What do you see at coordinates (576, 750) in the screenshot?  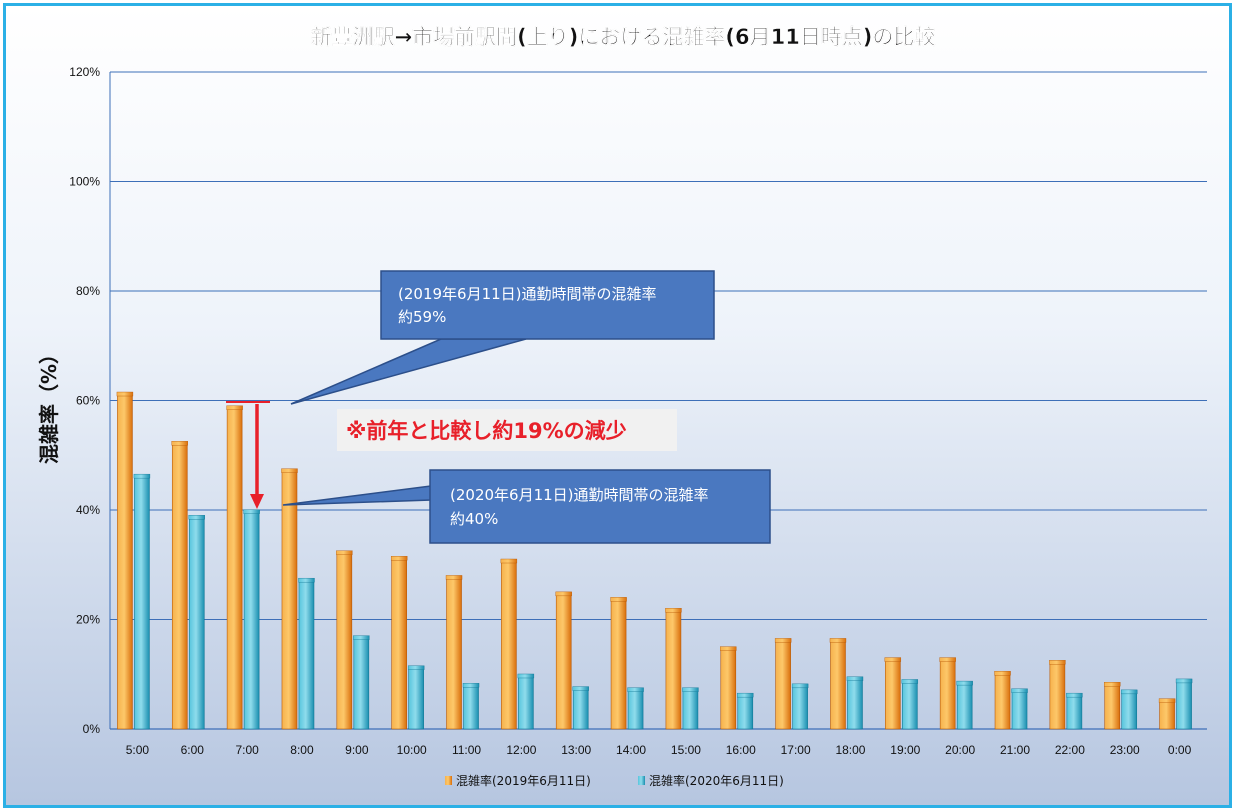 I see `x-tick-label: 13:00` at bounding box center [576, 750].